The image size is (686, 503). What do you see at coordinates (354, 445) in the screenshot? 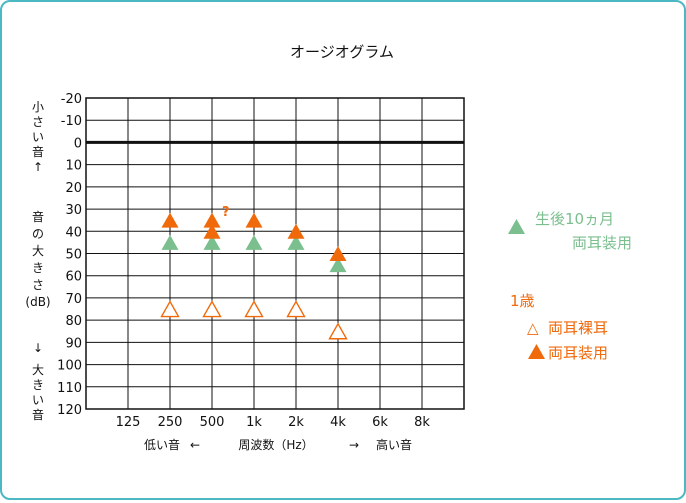
I see `x-label-right-arrow: →` at bounding box center [354, 445].